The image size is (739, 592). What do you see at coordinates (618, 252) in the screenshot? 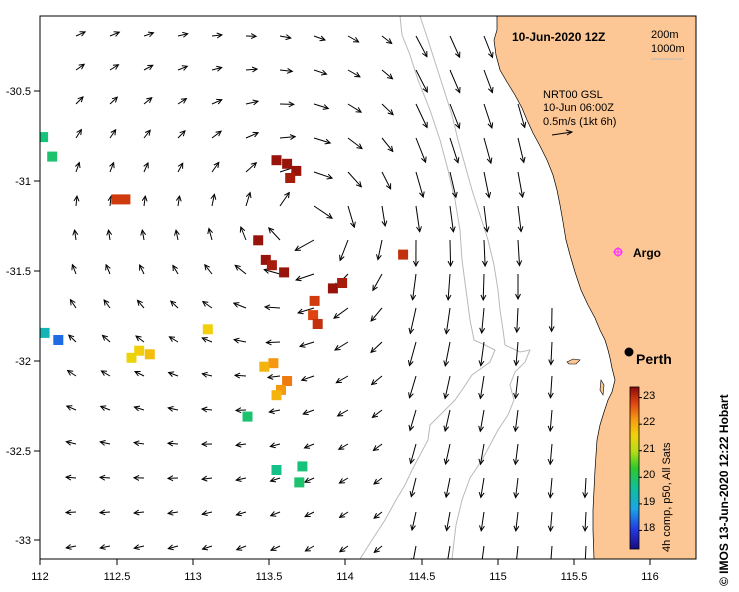
I see `argo-marker` at bounding box center [618, 252].